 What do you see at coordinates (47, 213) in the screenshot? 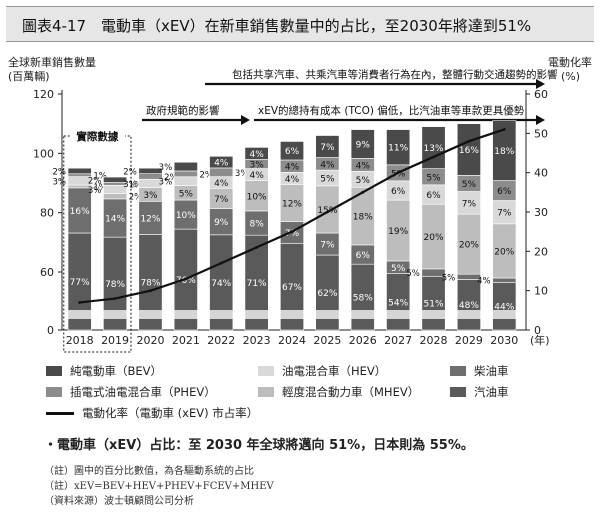
I see `left-axis-tick-label: 80` at bounding box center [47, 213].